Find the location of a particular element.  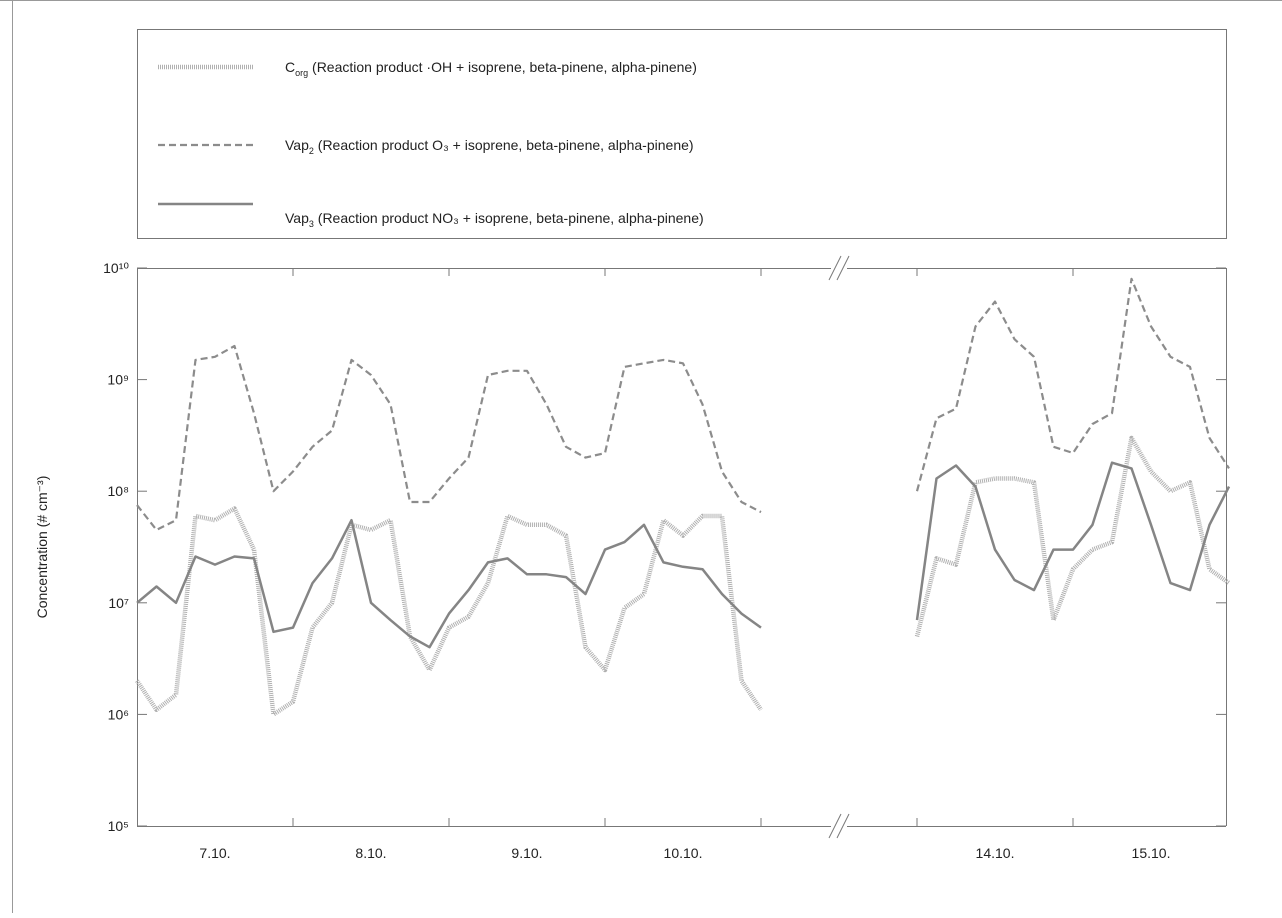

x-tick-label: 7.10. is located at coordinates (214, 853).